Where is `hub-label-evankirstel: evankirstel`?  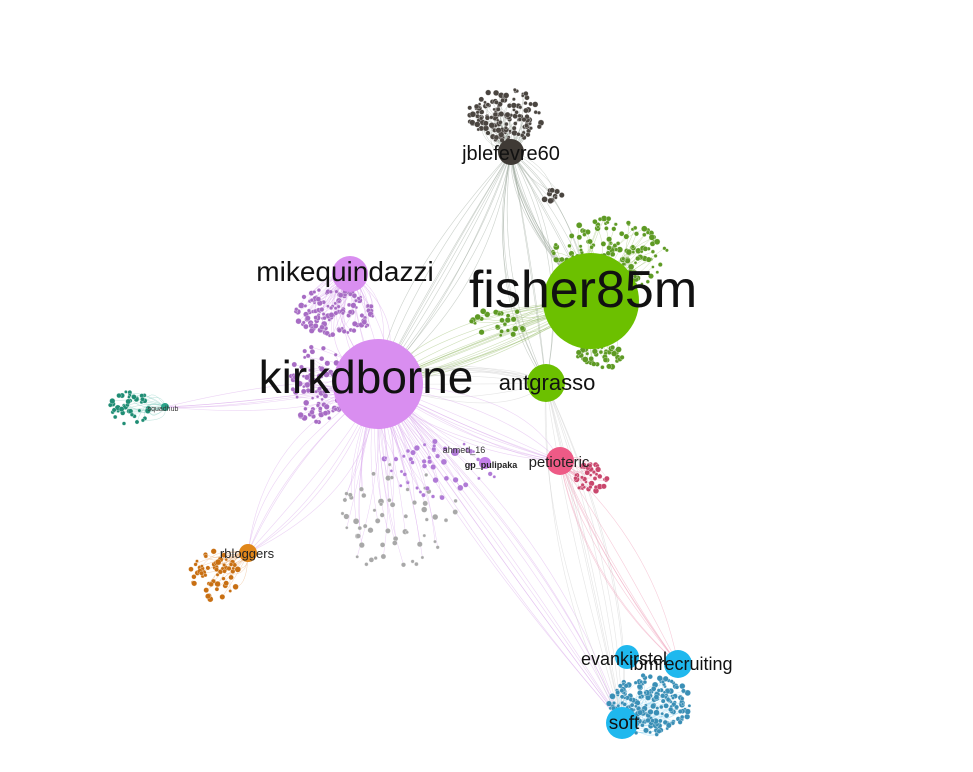
hub-label-evankirstel: evankirstel is located at coordinates (624, 659).